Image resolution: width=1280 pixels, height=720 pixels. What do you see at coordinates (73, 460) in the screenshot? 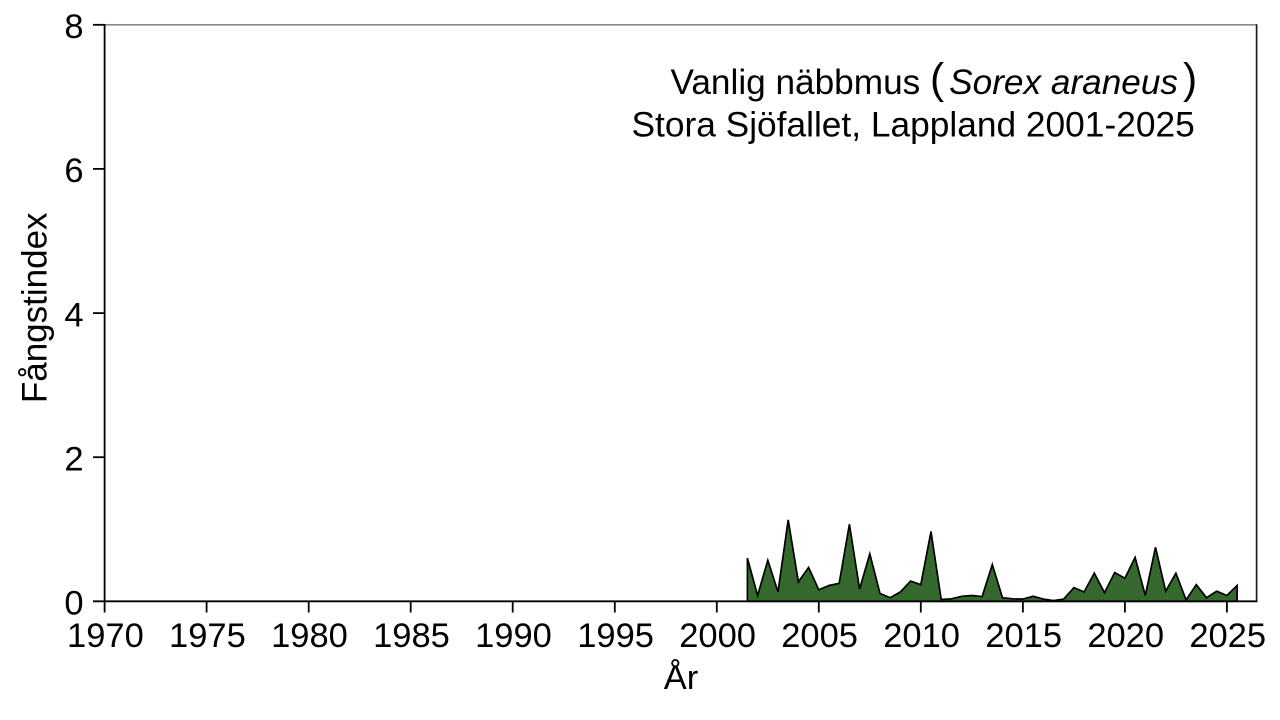
I see `svg-text: 2` at bounding box center [73, 460].